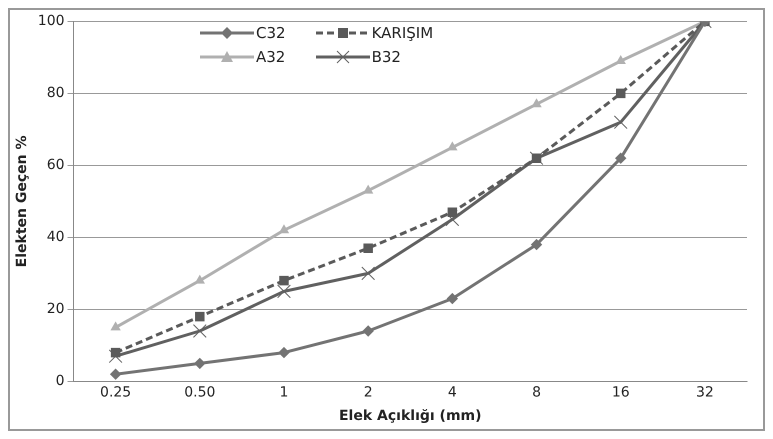 The height and width of the screenshot is (439, 773). What do you see at coordinates (116, 392) in the screenshot?
I see `x-tick-label: 0.25` at bounding box center [116, 392].